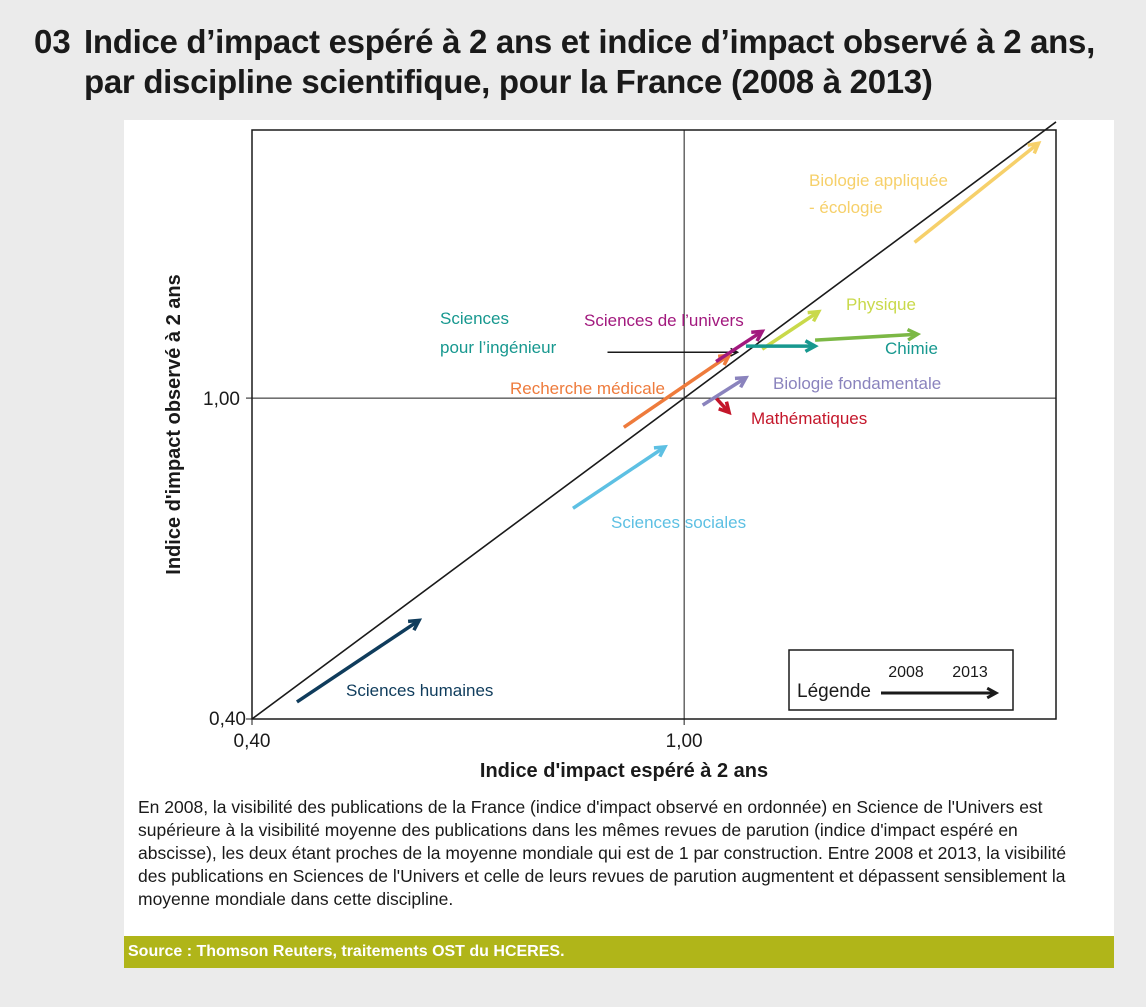 This screenshot has width=1146, height=1007. What do you see at coordinates (660, 451) in the screenshot?
I see `series-arrow-1-head` at bounding box center [660, 451].